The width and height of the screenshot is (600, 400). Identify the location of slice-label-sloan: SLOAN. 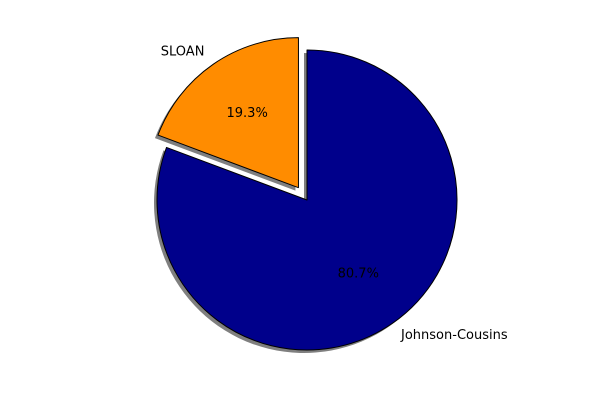
(183, 52).